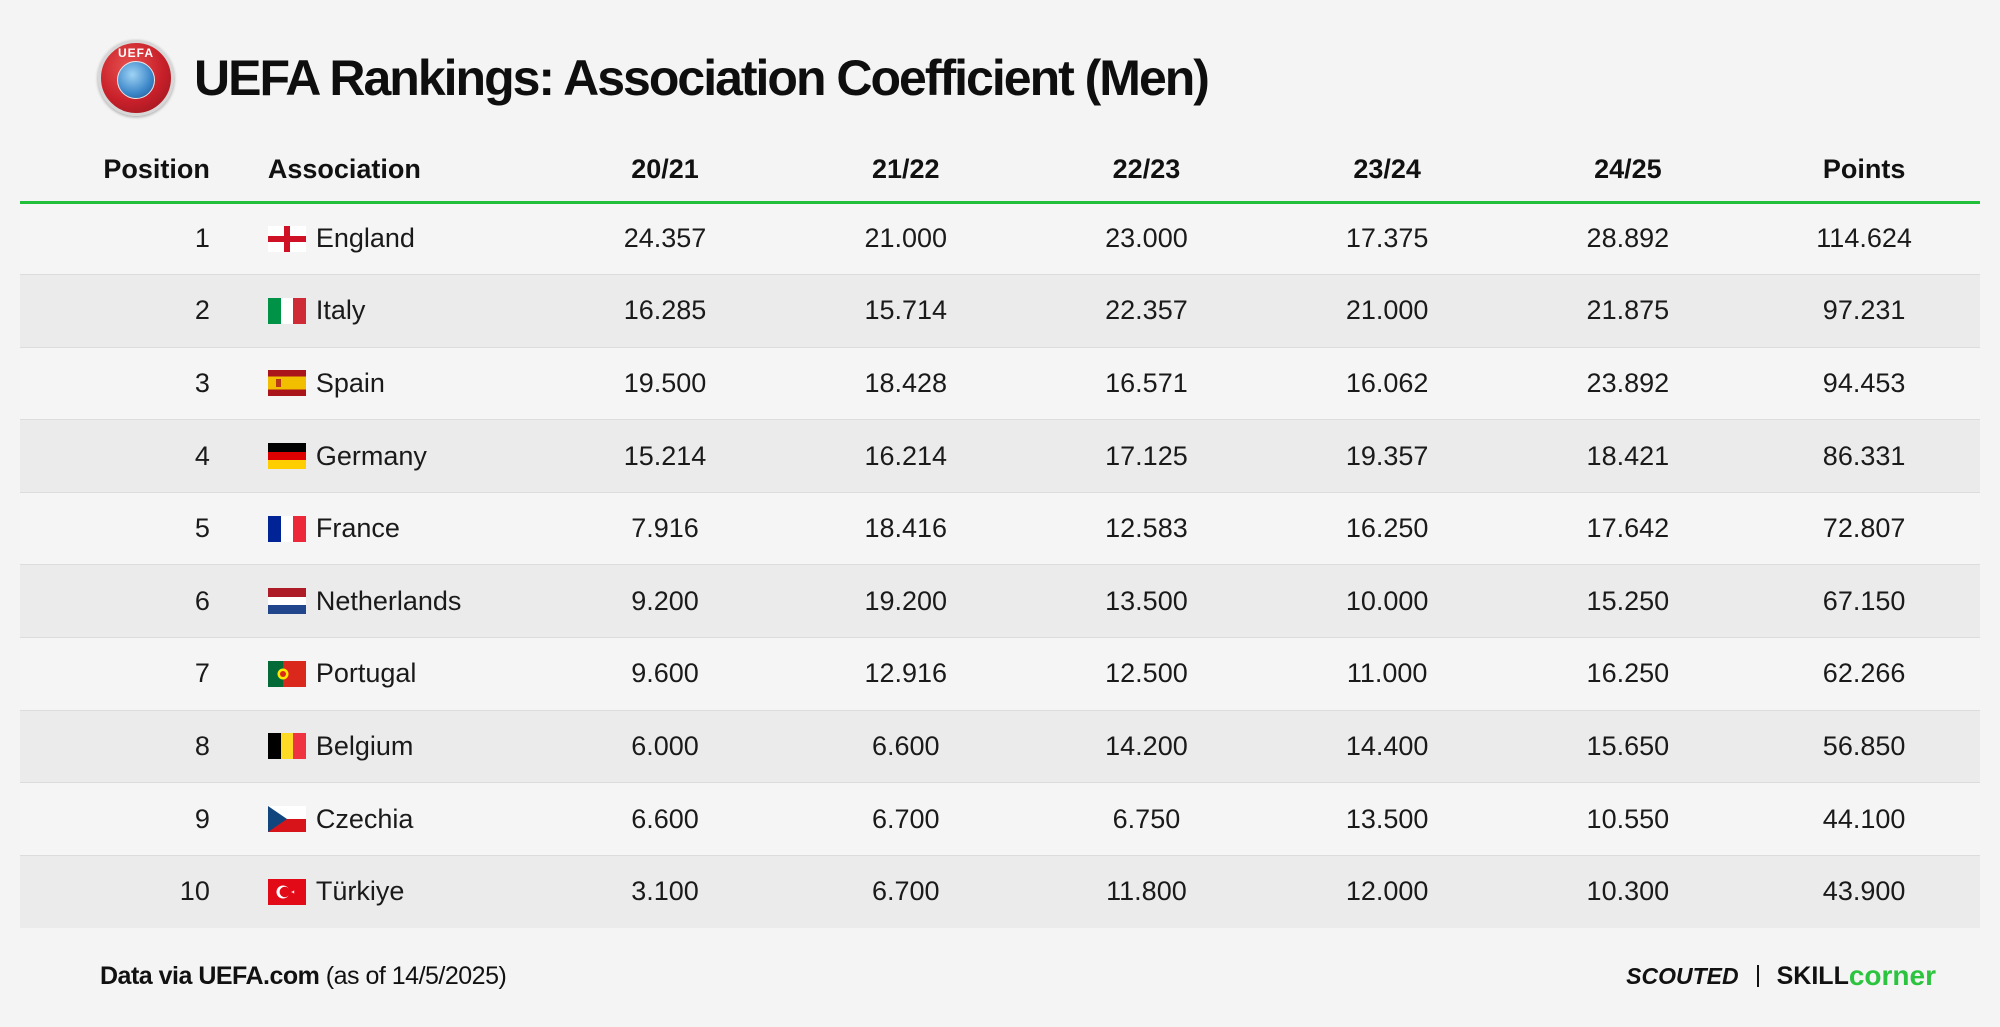 This screenshot has width=2000, height=1027. Describe the element at coordinates (1146, 819) in the screenshot. I see `cell-season-2223: 6.750` at that location.